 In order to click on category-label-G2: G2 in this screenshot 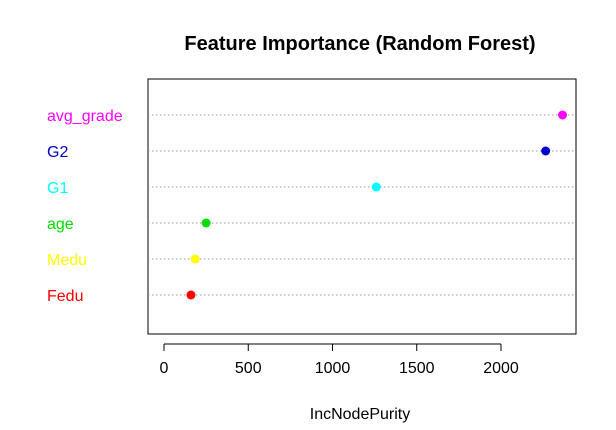, I will do `click(57, 152)`.